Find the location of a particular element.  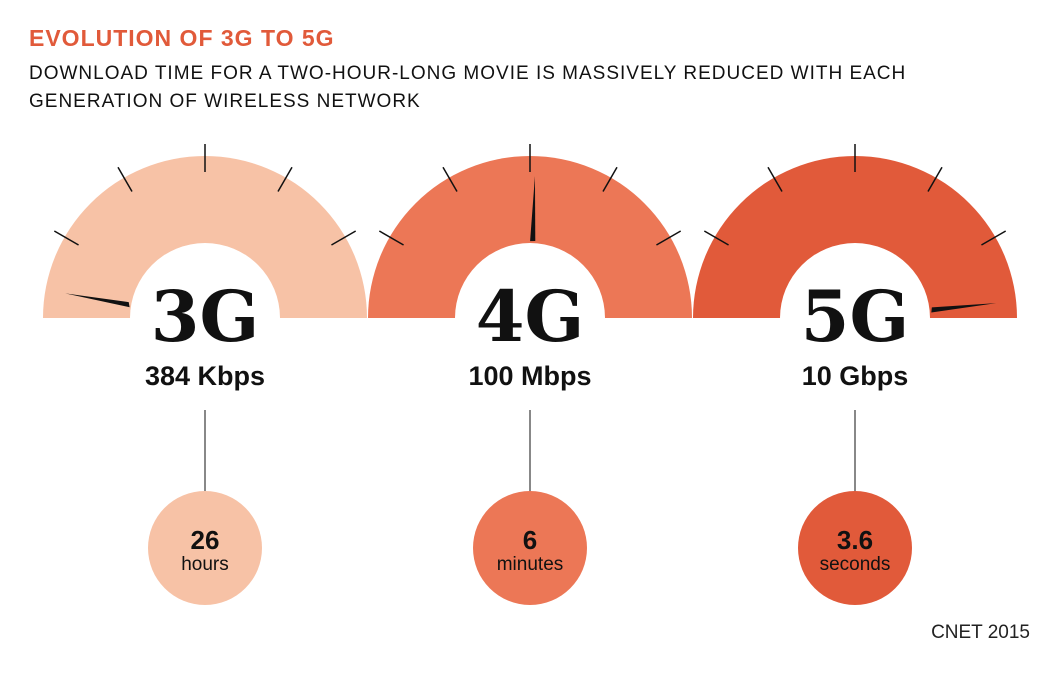

generation-label: 3G is located at coordinates (205, 316).